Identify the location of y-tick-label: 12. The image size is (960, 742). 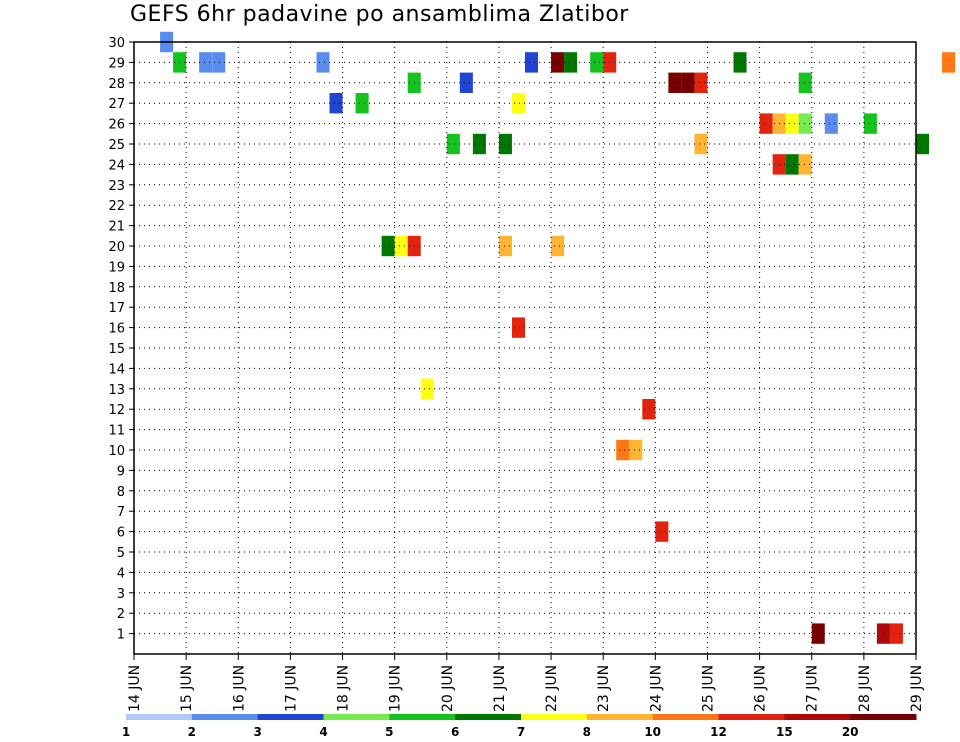
(116, 410).